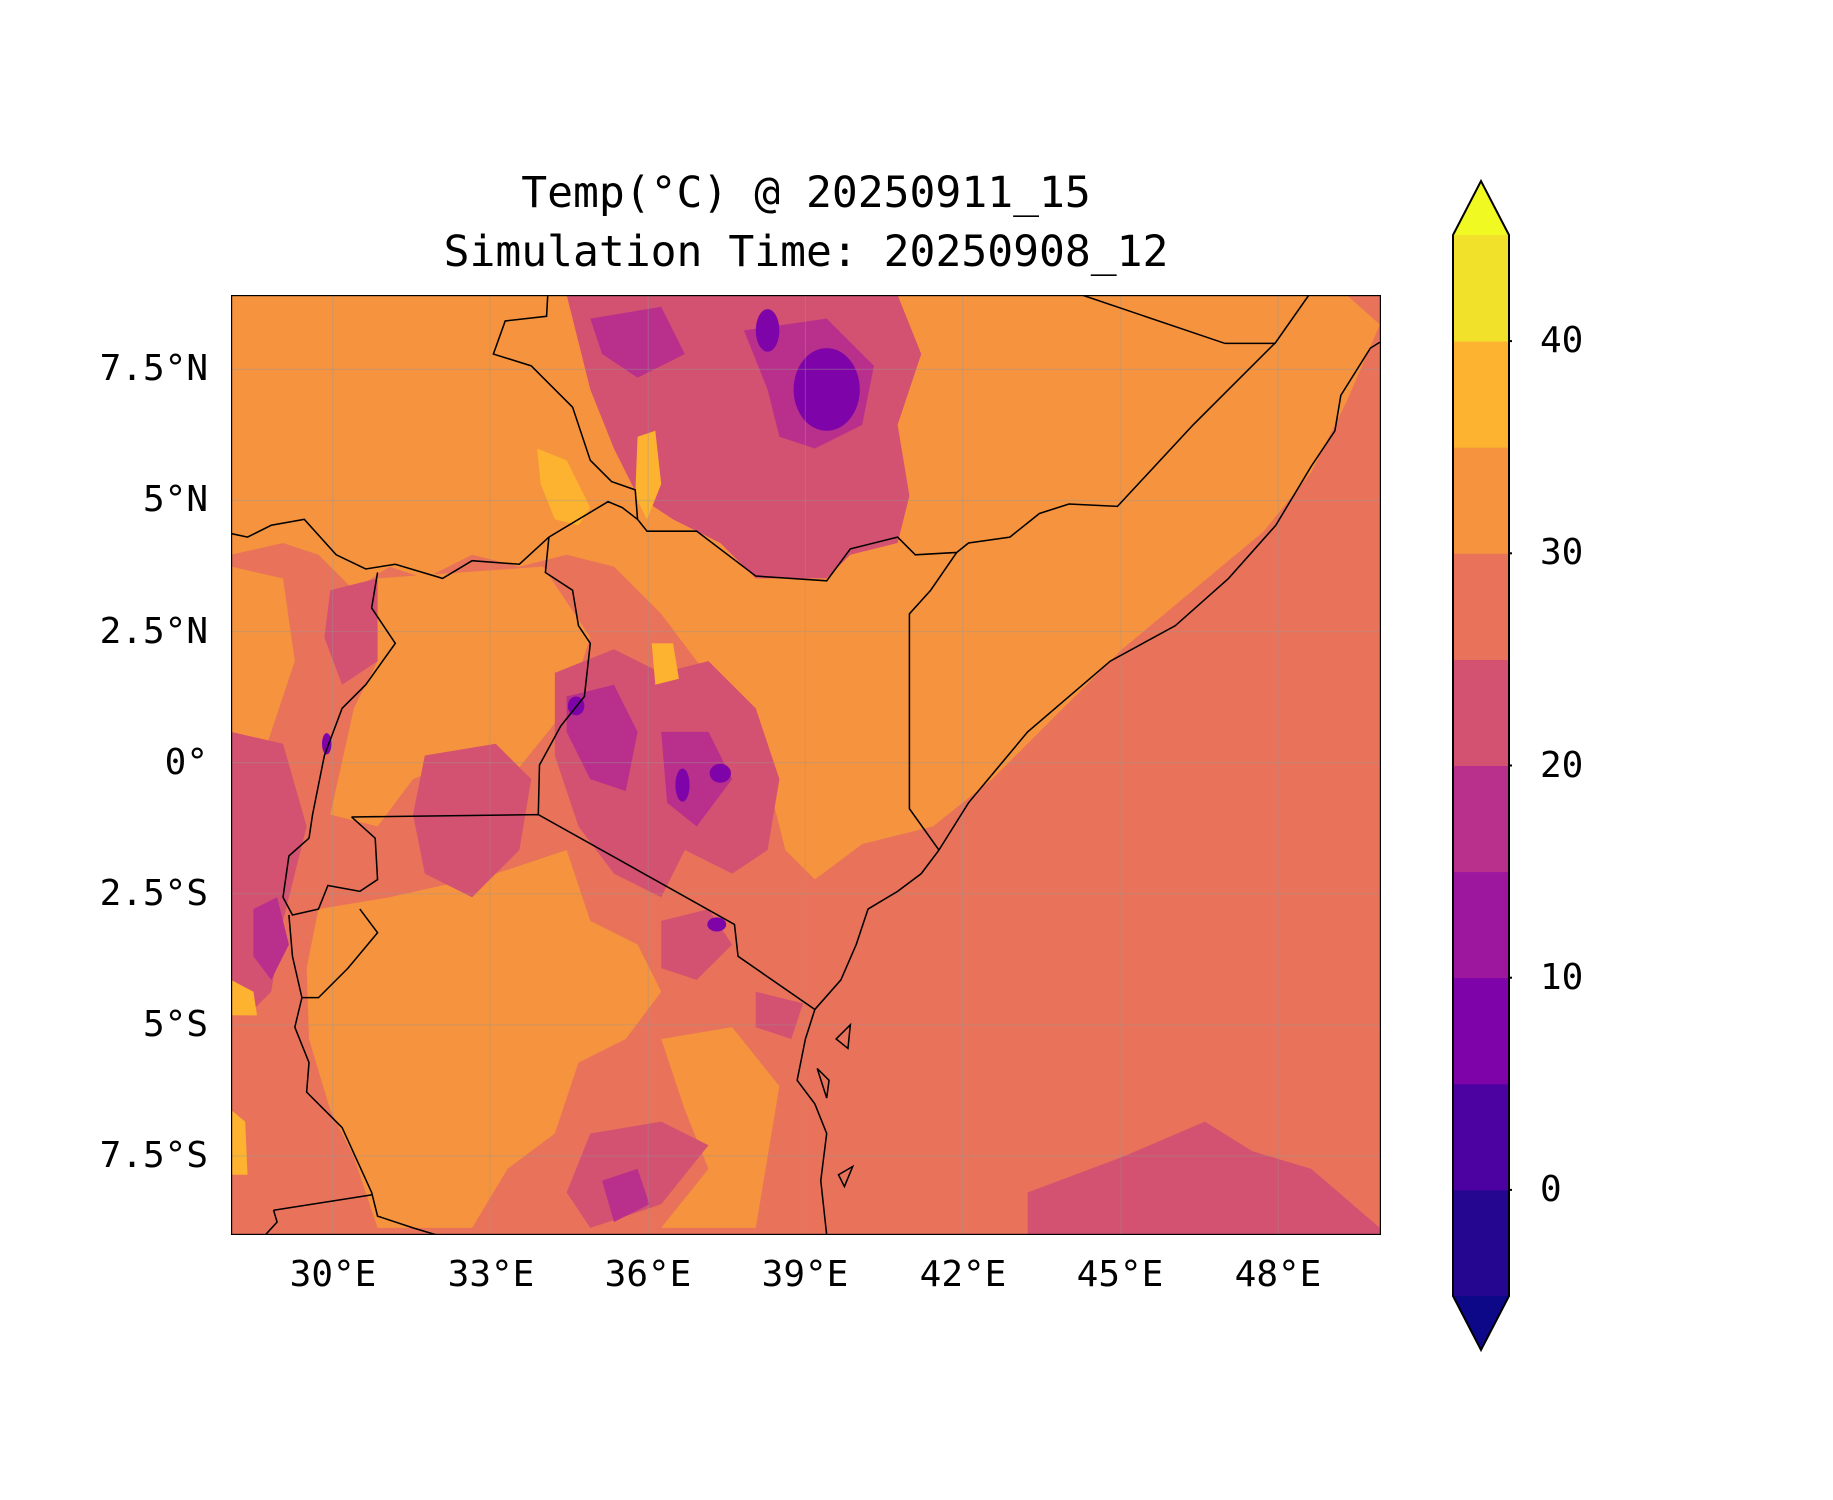  Describe the element at coordinates (1562, 765) in the screenshot. I see `colorbar-tick-label: 20` at that location.